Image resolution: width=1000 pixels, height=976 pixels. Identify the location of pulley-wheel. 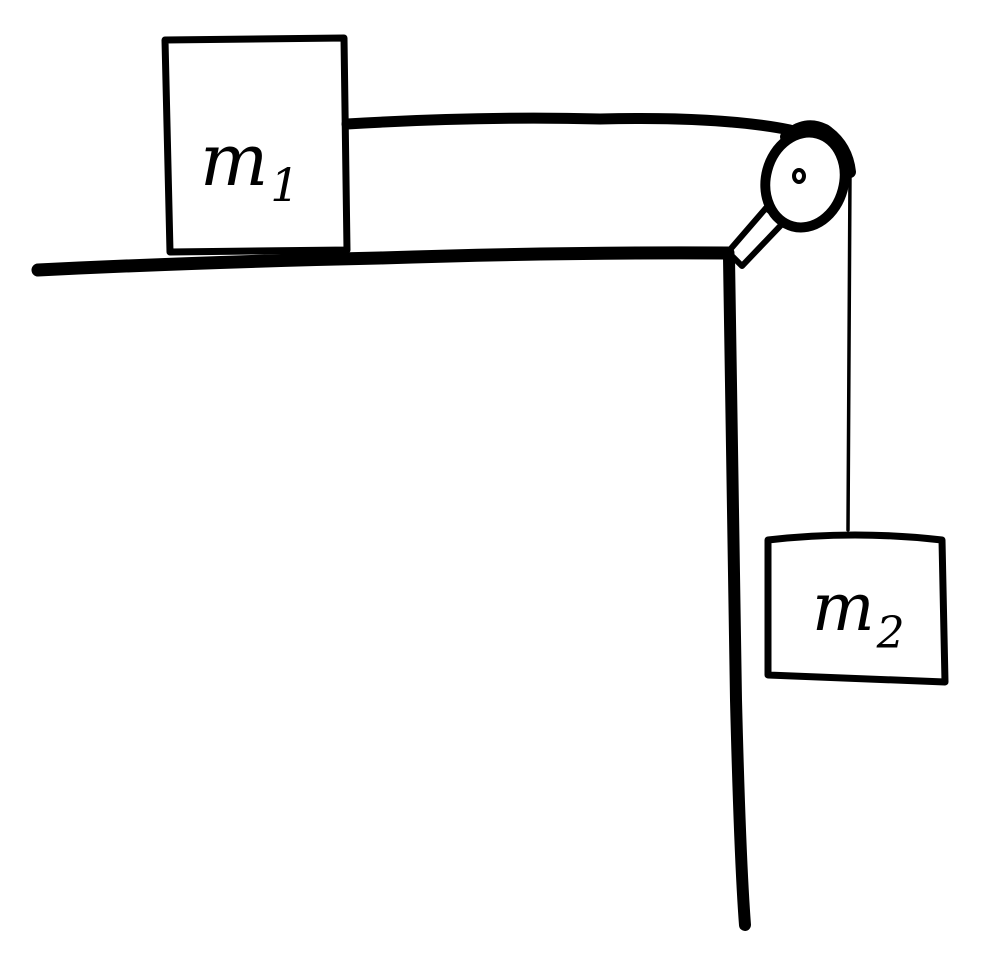
(805, 180).